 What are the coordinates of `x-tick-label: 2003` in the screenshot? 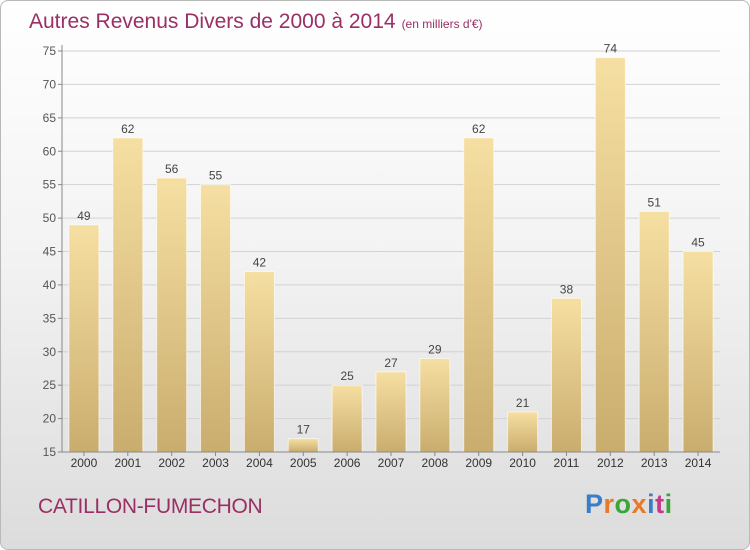 It's located at (215, 463).